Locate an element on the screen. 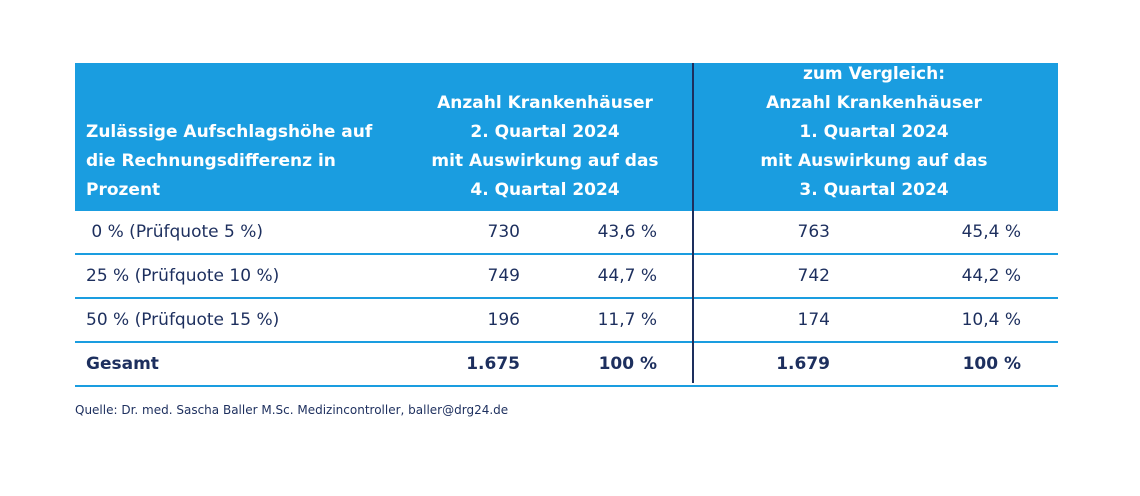 Image resolution: width=1140 pixels, height=496 pixels. total-percent-q1: 100 % is located at coordinates (991, 364).